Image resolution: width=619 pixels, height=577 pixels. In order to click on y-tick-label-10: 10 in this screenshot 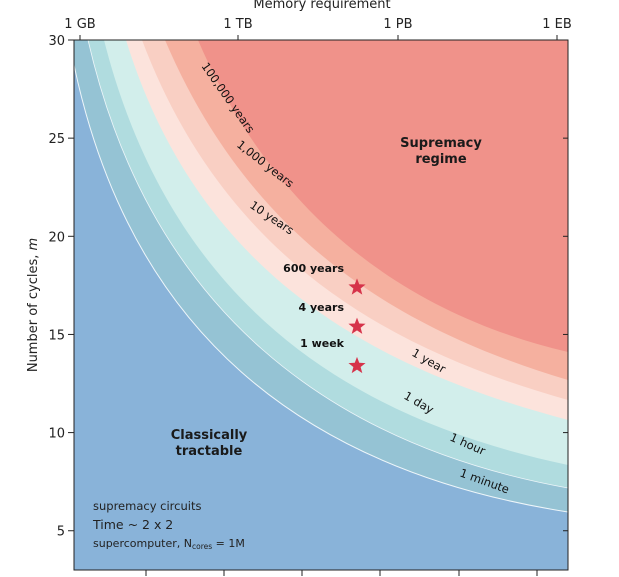, I will do `click(56, 434)`.